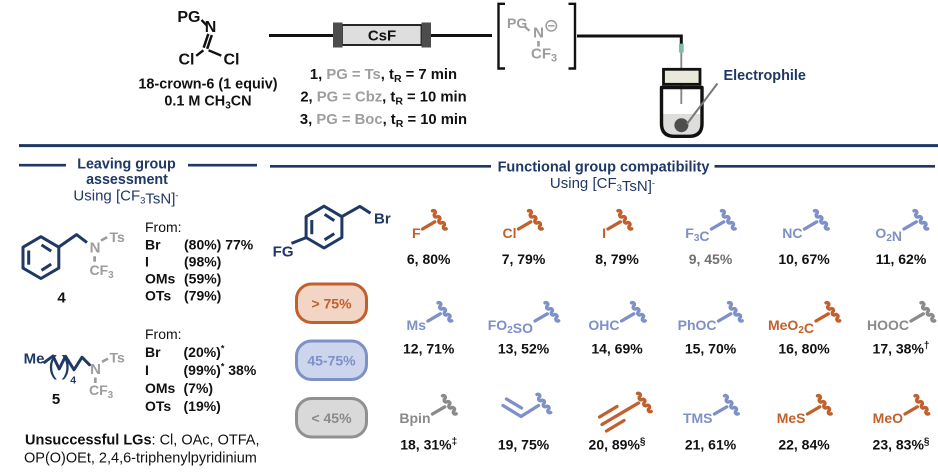 The height and width of the screenshot is (474, 938). I want to click on svg-text: 22, 84%, so click(804, 445).